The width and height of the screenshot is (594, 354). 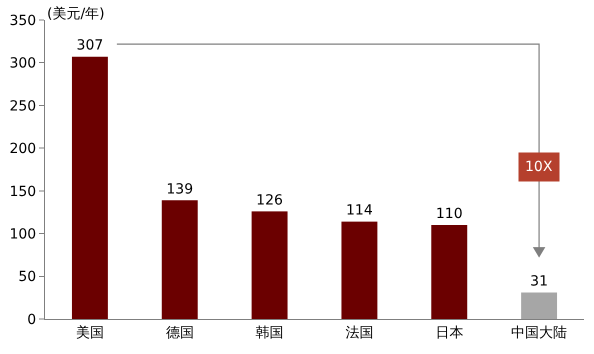 I want to click on y-tick-label: 50, so click(x=27, y=277).